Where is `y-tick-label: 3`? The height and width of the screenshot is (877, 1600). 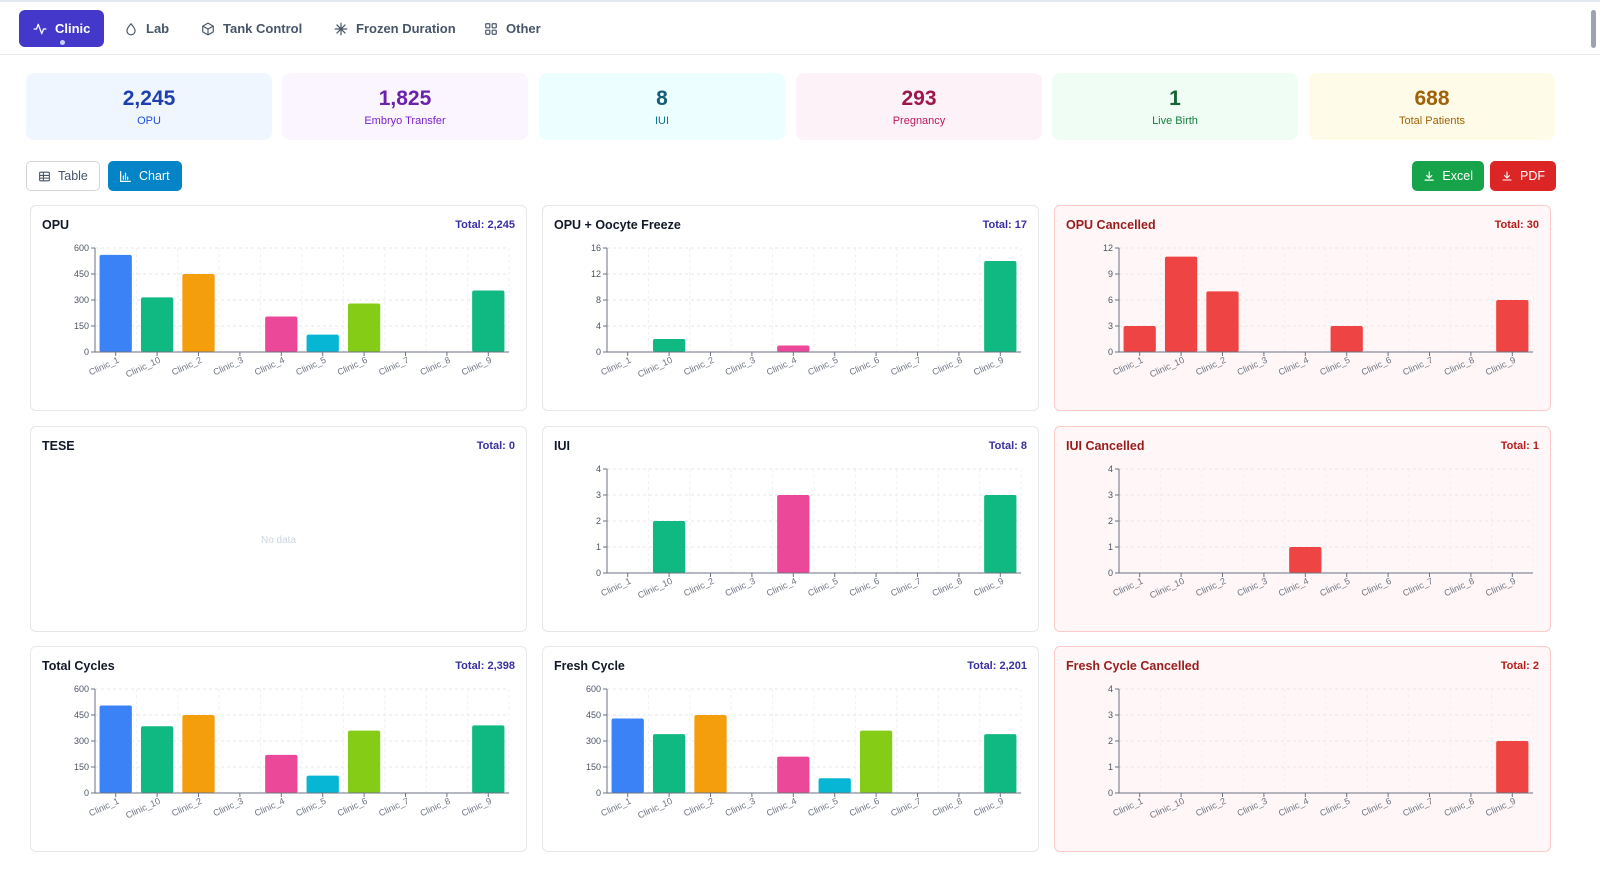 y-tick-label: 3 is located at coordinates (1110, 495).